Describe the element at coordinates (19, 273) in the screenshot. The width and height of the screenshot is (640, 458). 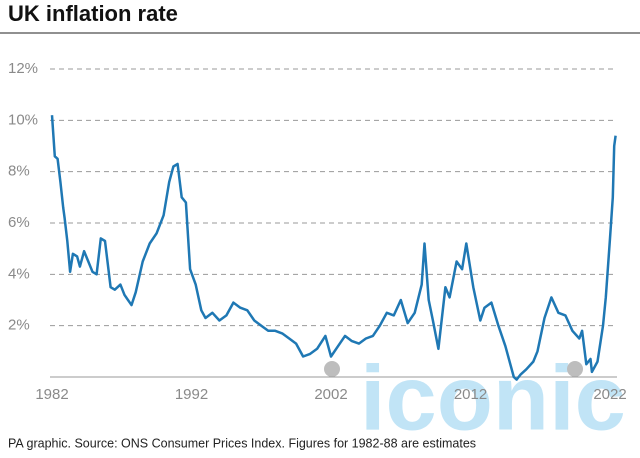
I see `y-tick-label: 4%` at that location.